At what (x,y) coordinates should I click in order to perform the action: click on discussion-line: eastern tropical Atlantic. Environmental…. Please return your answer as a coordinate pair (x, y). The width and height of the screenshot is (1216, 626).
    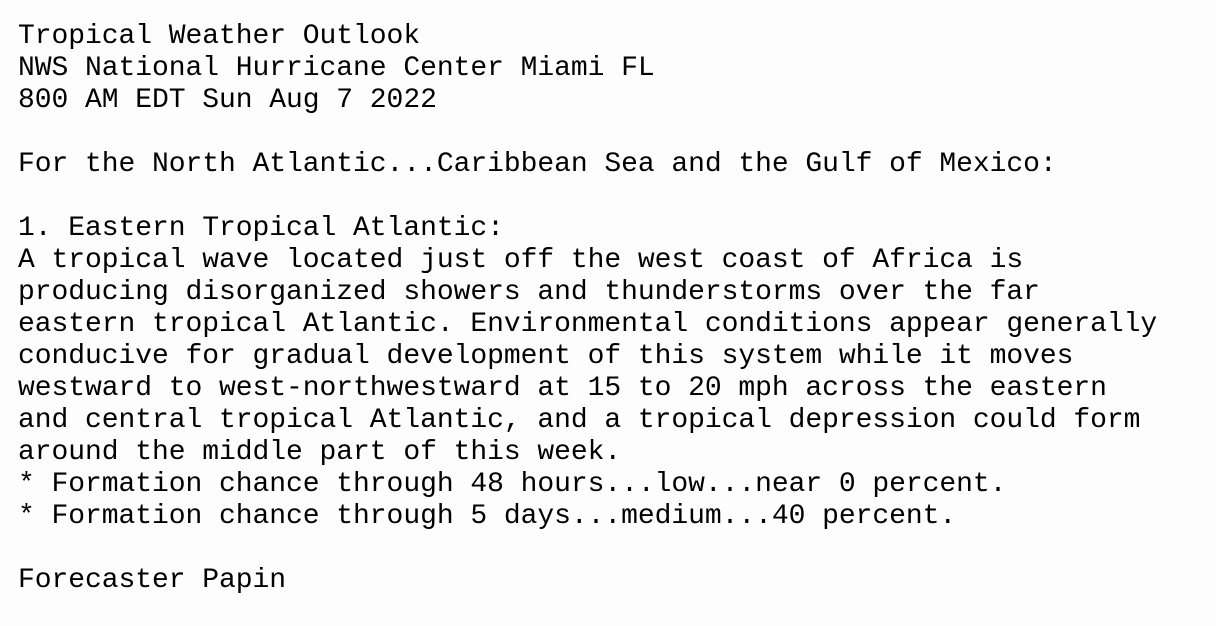
    Looking at the image, I should click on (588, 324).